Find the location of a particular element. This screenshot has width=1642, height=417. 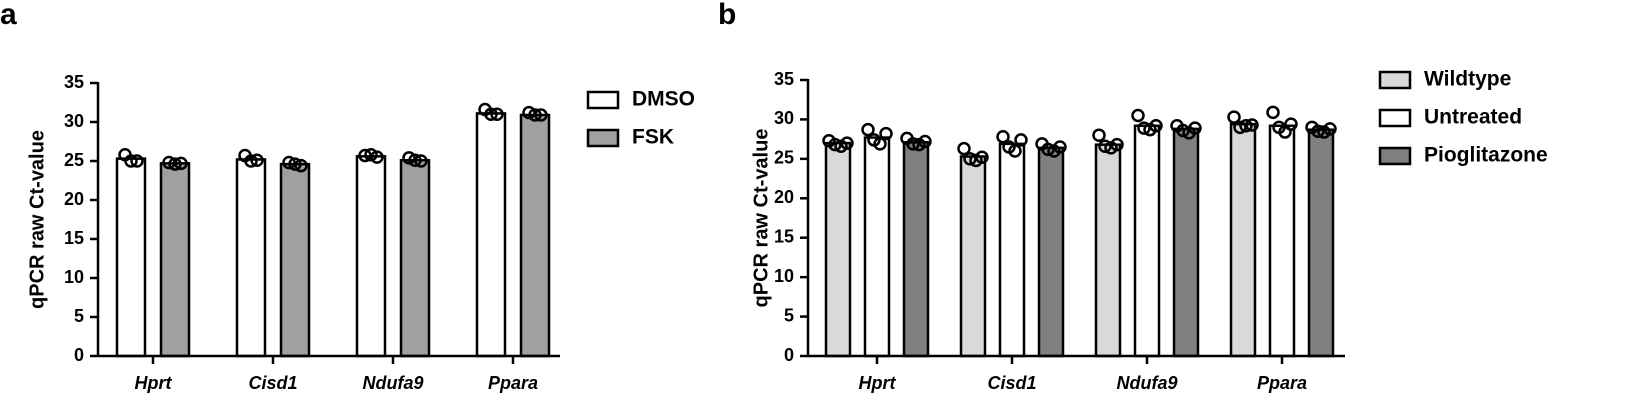

y-tick-label: 15 is located at coordinates (784, 236).